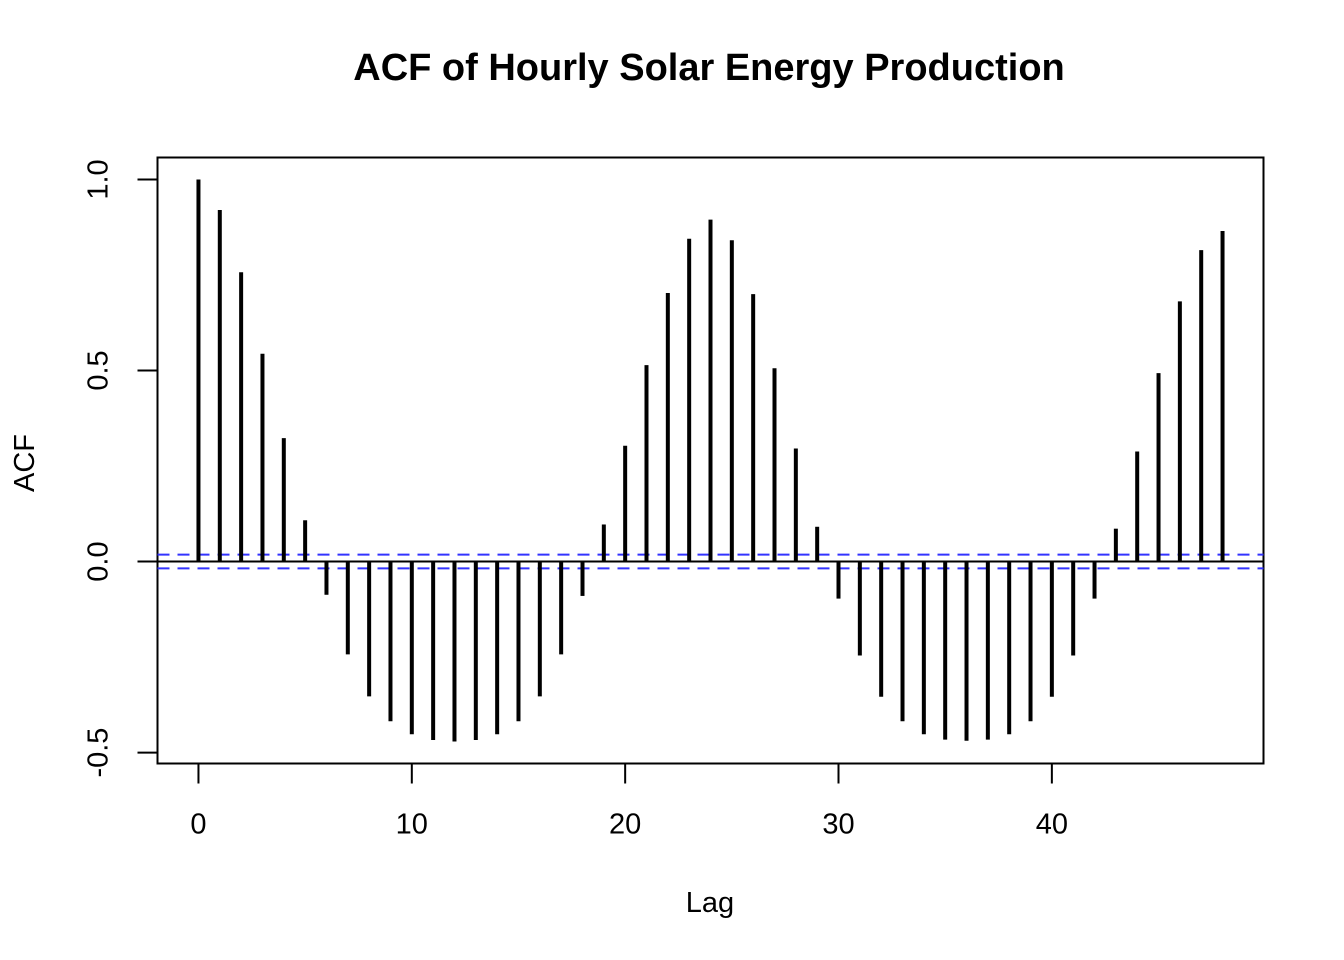 Image resolution: width=1344 pixels, height=960 pixels. What do you see at coordinates (838, 825) in the screenshot?
I see `x-tick-label: 30` at bounding box center [838, 825].